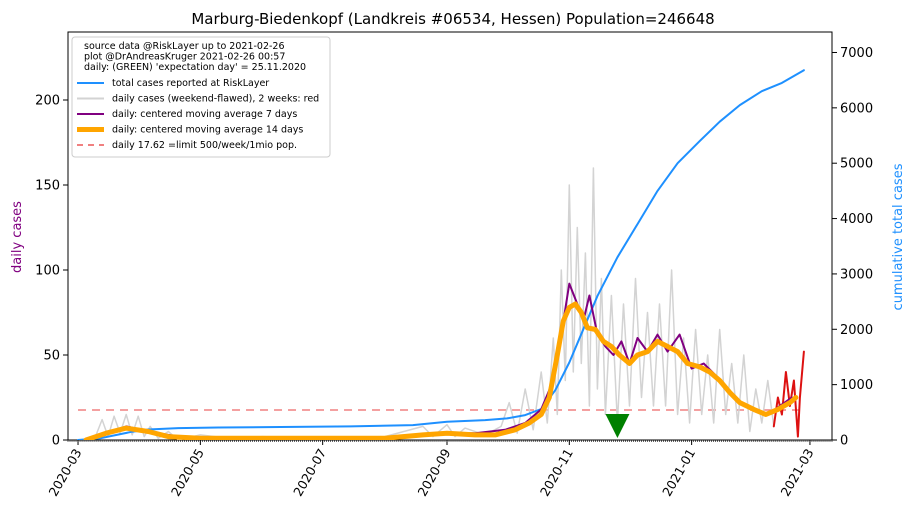 The width and height of the screenshot is (915, 516). What do you see at coordinates (207, 130) in the screenshot?
I see `legend-entry-label: daily: centered moving average 14 days` at bounding box center [207, 130].